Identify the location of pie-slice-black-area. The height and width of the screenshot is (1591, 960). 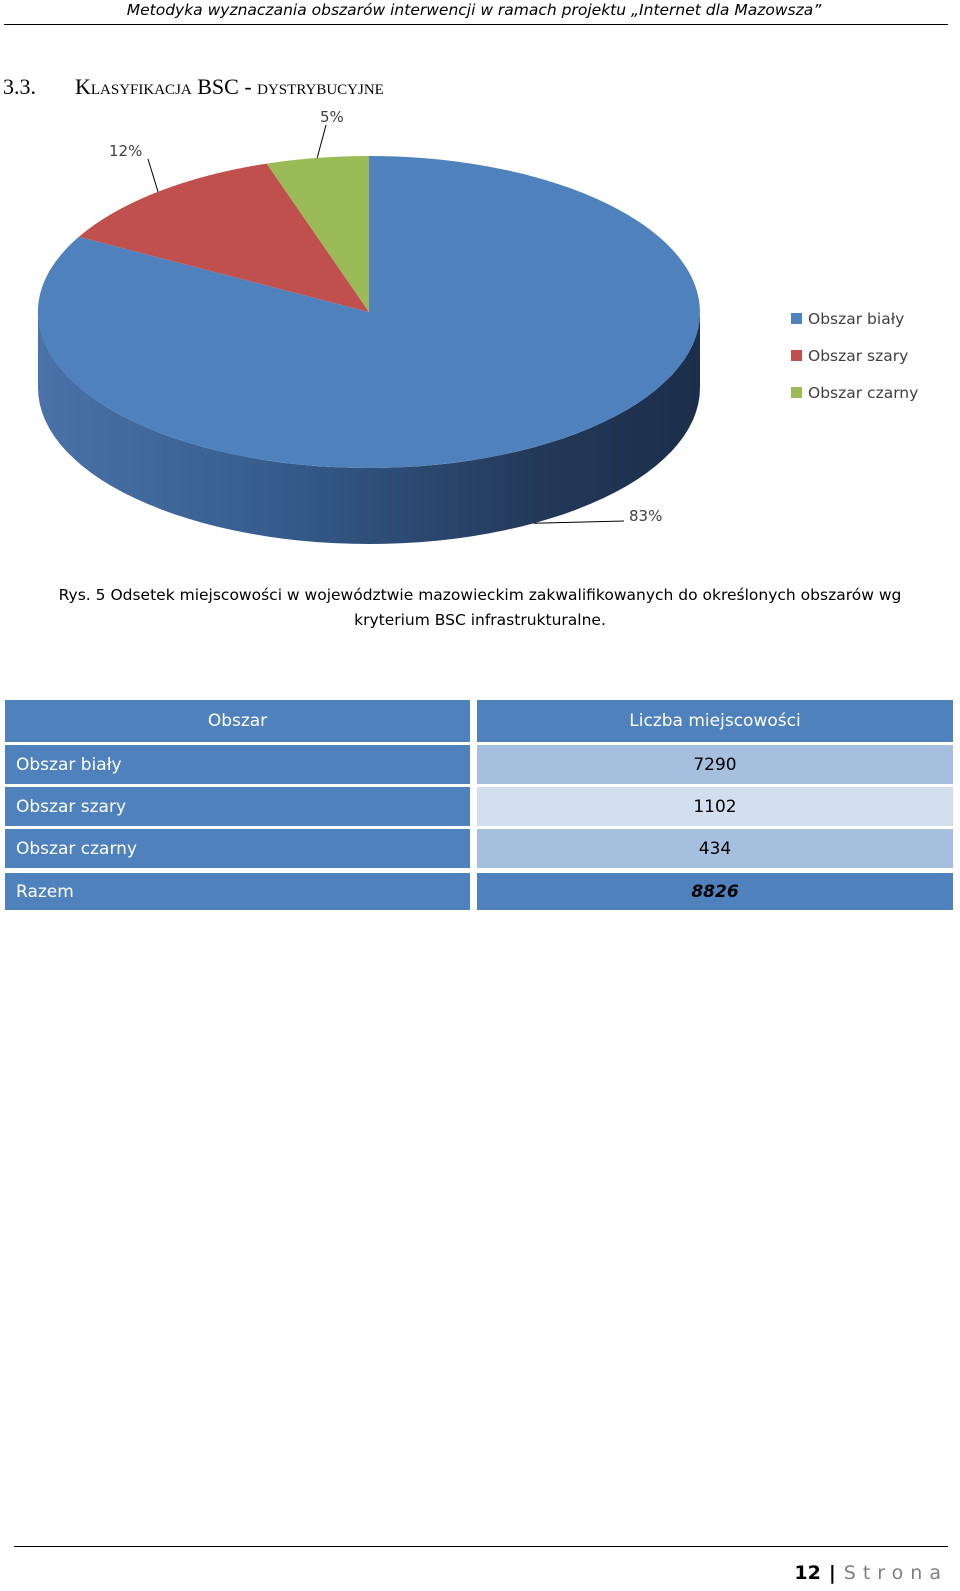
(317, 233).